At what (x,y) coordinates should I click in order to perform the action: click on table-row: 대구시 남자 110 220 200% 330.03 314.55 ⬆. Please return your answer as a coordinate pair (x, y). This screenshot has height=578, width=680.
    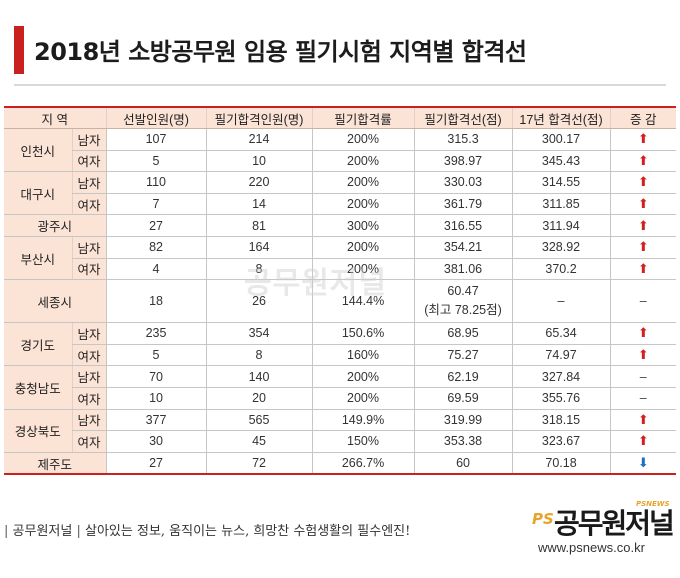
    Looking at the image, I should click on (340, 193).